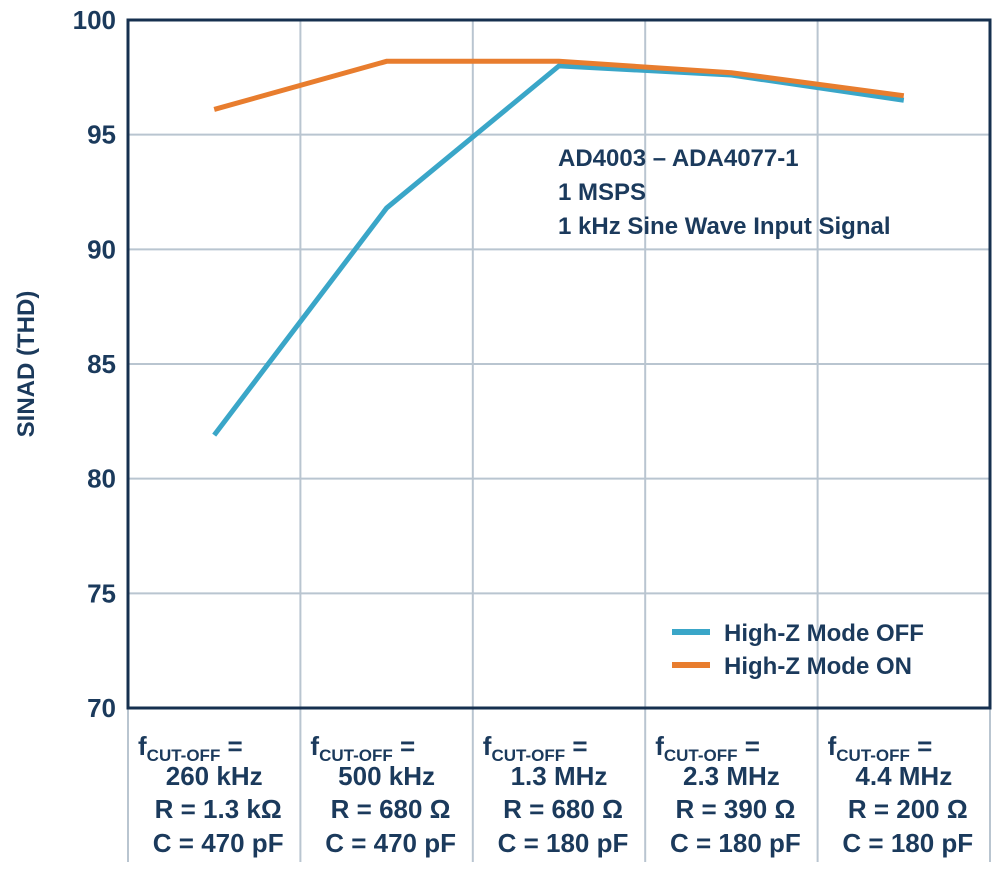 This screenshot has width=992, height=878. What do you see at coordinates (101, 135) in the screenshot?
I see `y-tick-label: 95` at bounding box center [101, 135].